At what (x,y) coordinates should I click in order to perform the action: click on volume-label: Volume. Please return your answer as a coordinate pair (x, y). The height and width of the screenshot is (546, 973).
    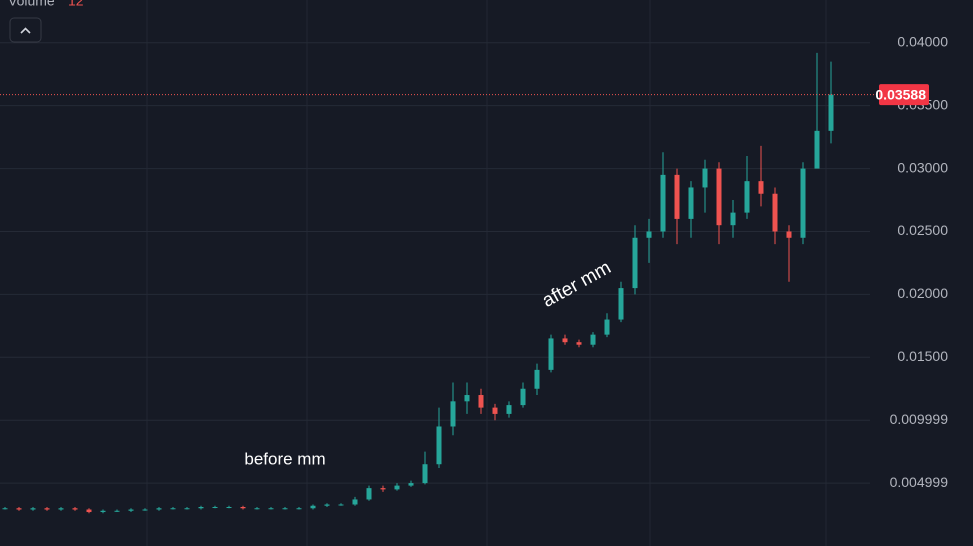
    Looking at the image, I should click on (31, 4).